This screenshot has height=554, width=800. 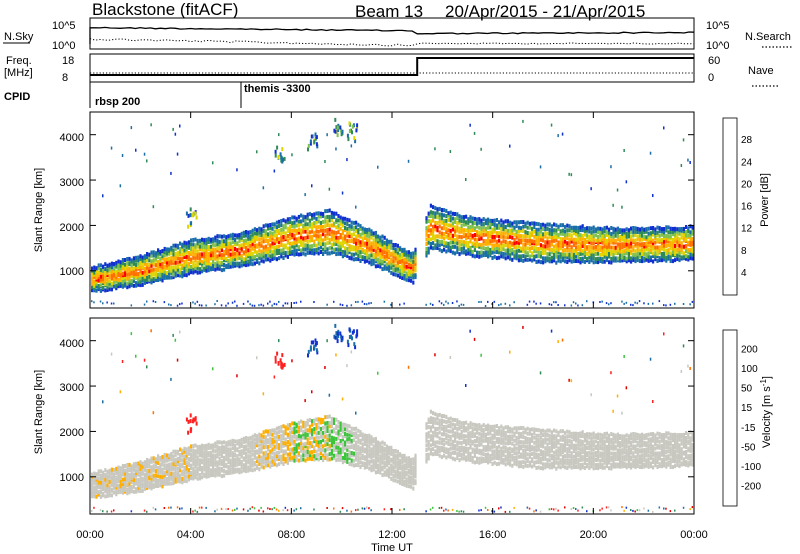 I want to click on nave-label: Nave, so click(x=761, y=71).